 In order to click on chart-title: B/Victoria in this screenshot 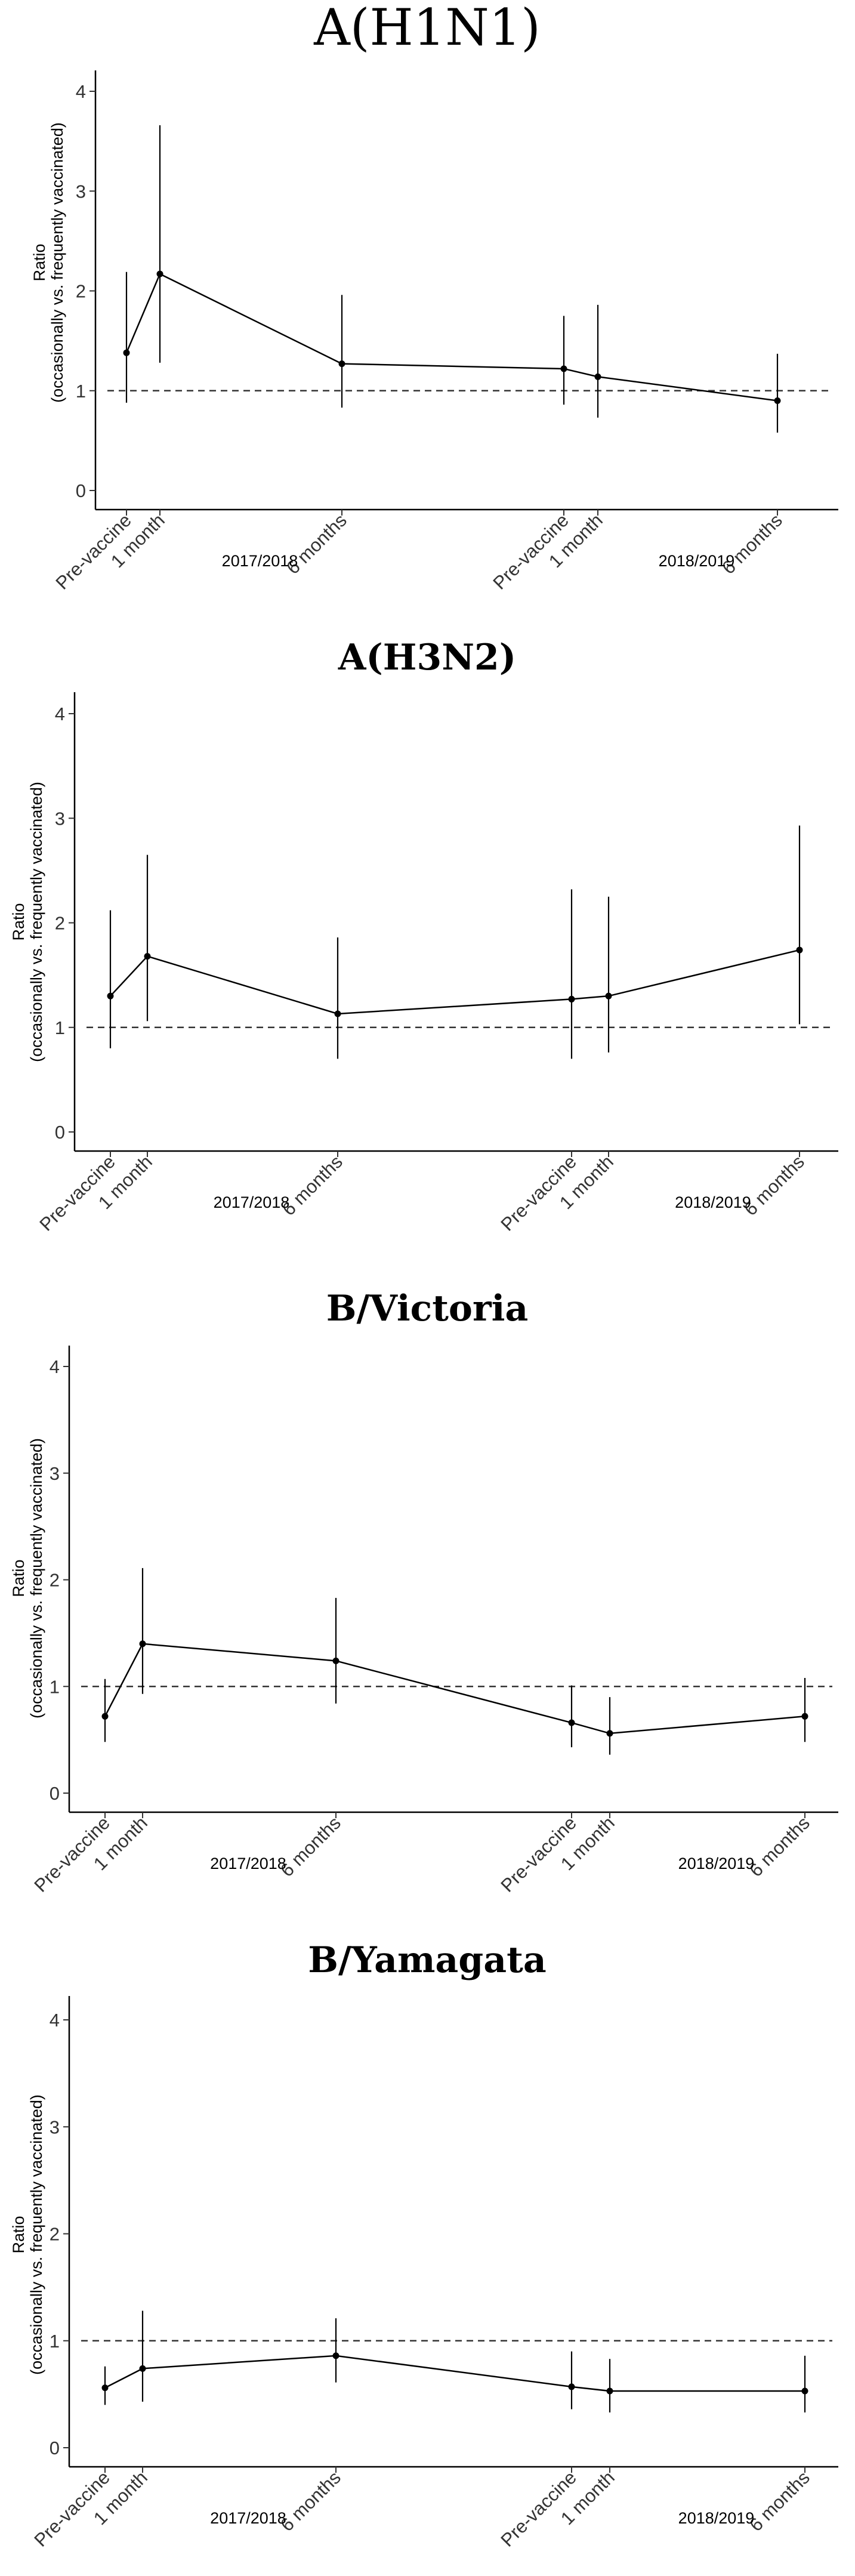, I will do `click(427, 1309)`.